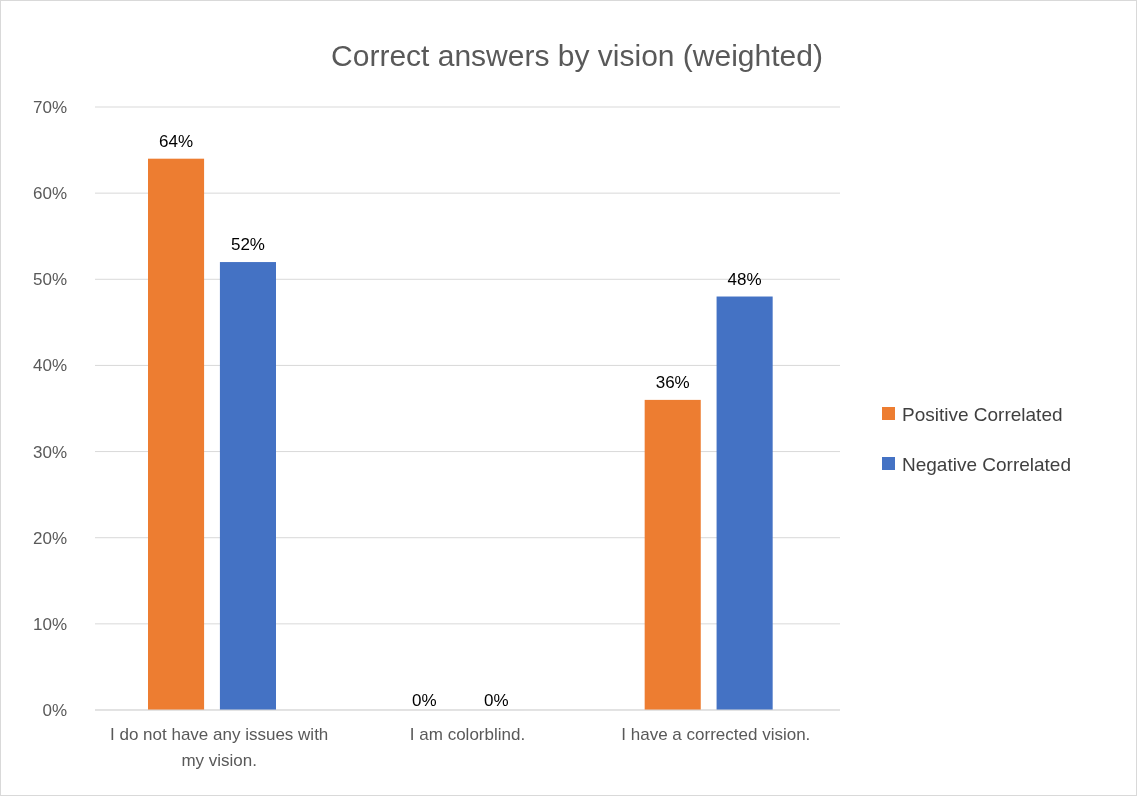 The width and height of the screenshot is (1137, 796). What do you see at coordinates (49, 452) in the screenshot?
I see `y-tick-label: 30%` at bounding box center [49, 452].